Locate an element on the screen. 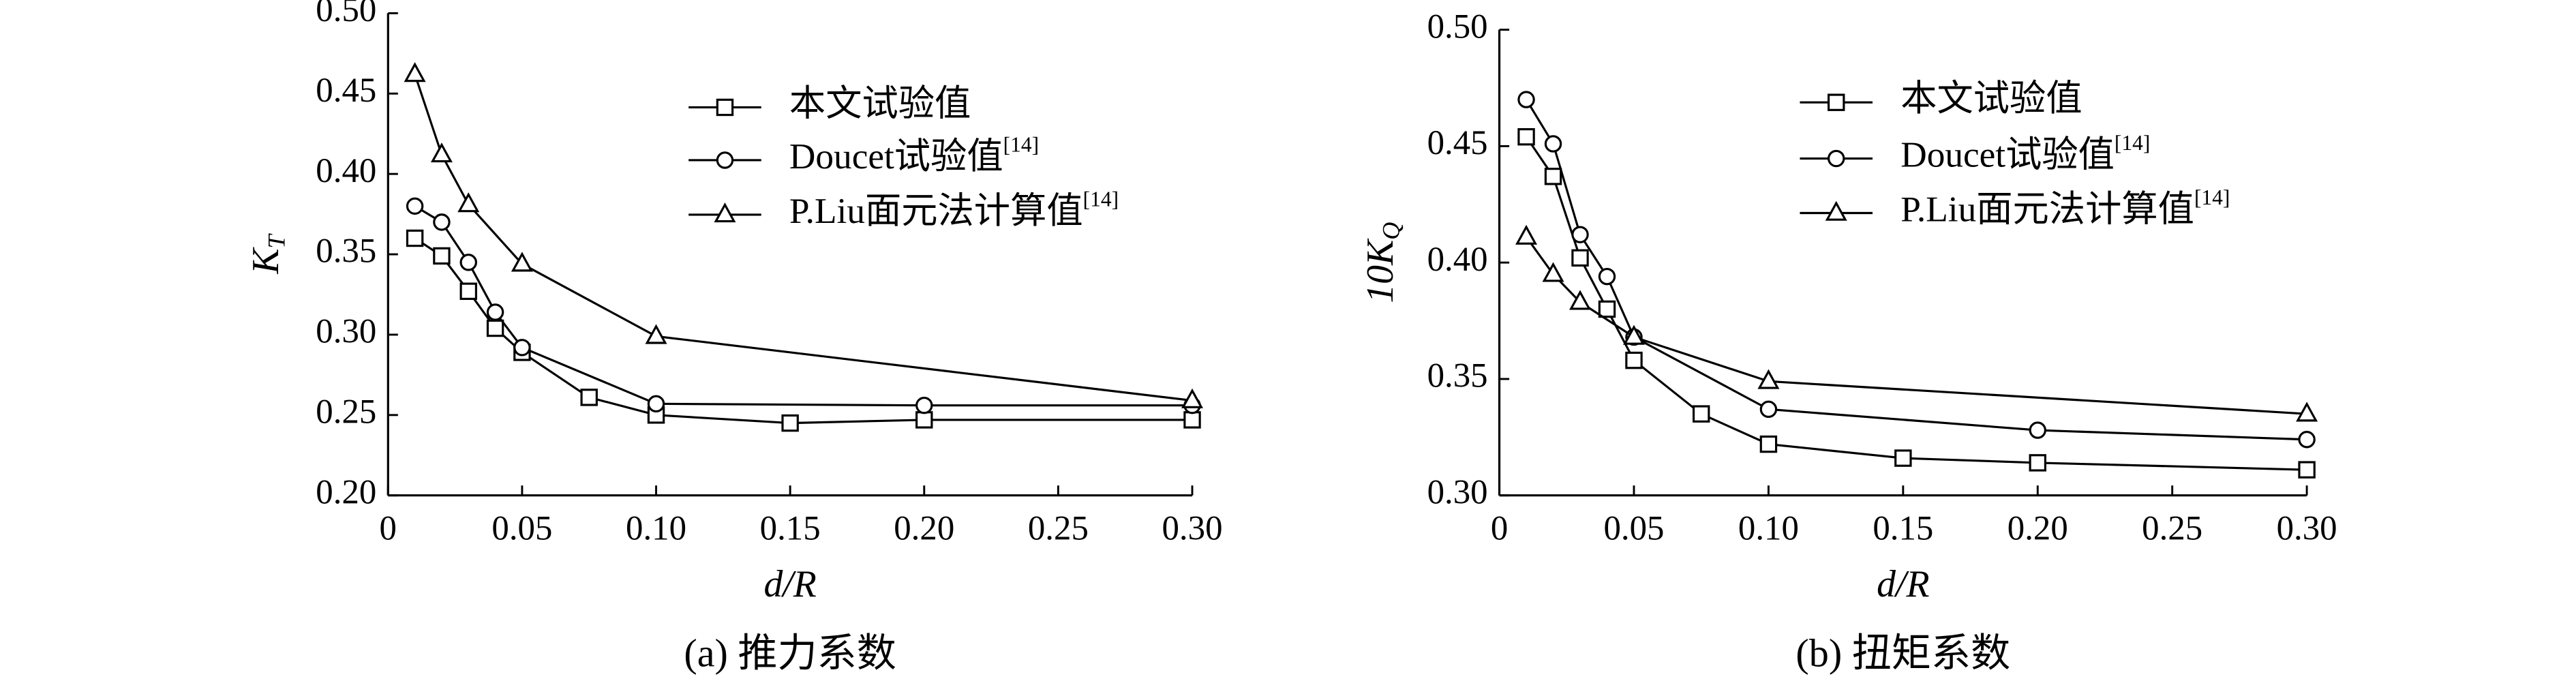  y-axis-label-text: 10KQ is located at coordinates (1382, 262).